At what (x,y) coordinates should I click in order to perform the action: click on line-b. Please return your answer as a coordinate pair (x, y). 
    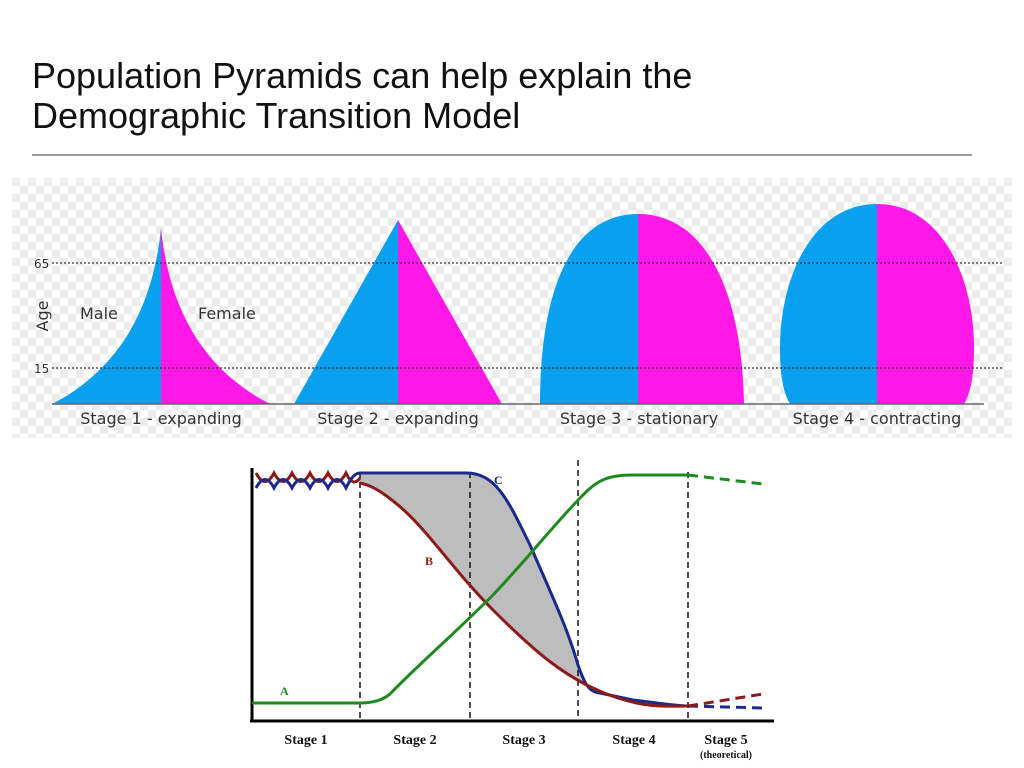
    Looking at the image, I should click on (524, 594).